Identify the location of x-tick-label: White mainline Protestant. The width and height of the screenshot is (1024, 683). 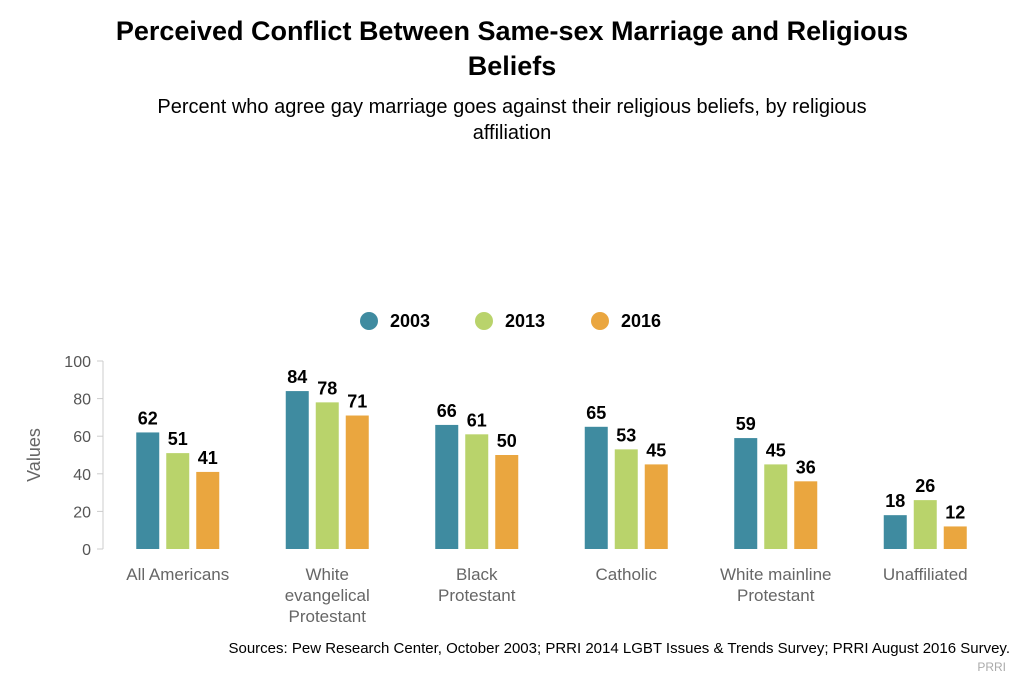
(776, 585).